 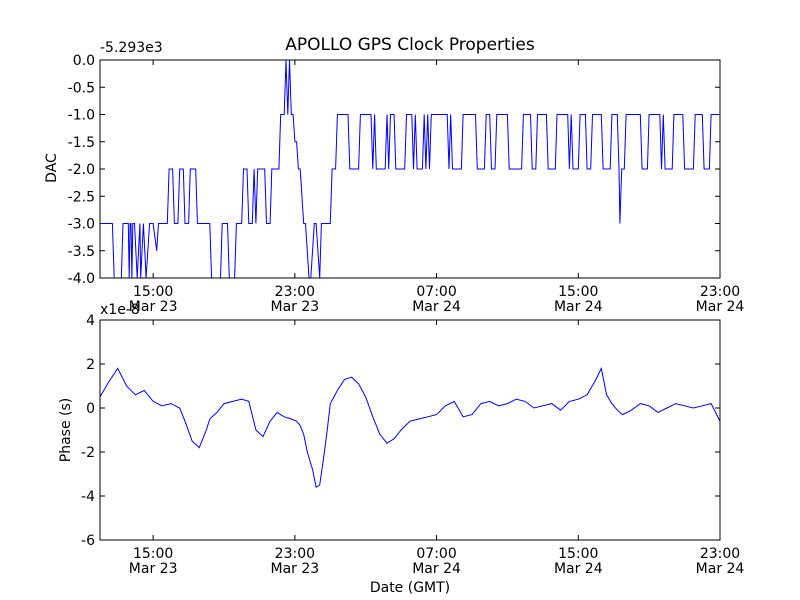 What do you see at coordinates (410, 45) in the screenshot?
I see `chart-title: APOLLO GPS Clock Properties` at bounding box center [410, 45].